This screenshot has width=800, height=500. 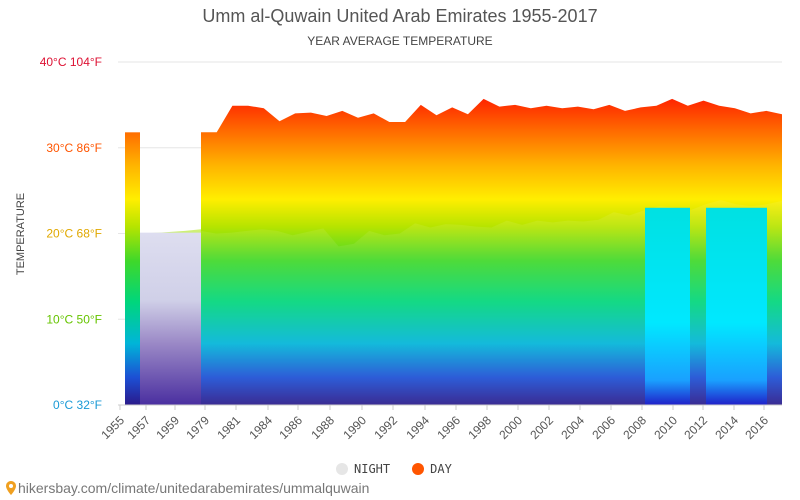 I want to click on legend-label-day: DAY, so click(x=441, y=469).